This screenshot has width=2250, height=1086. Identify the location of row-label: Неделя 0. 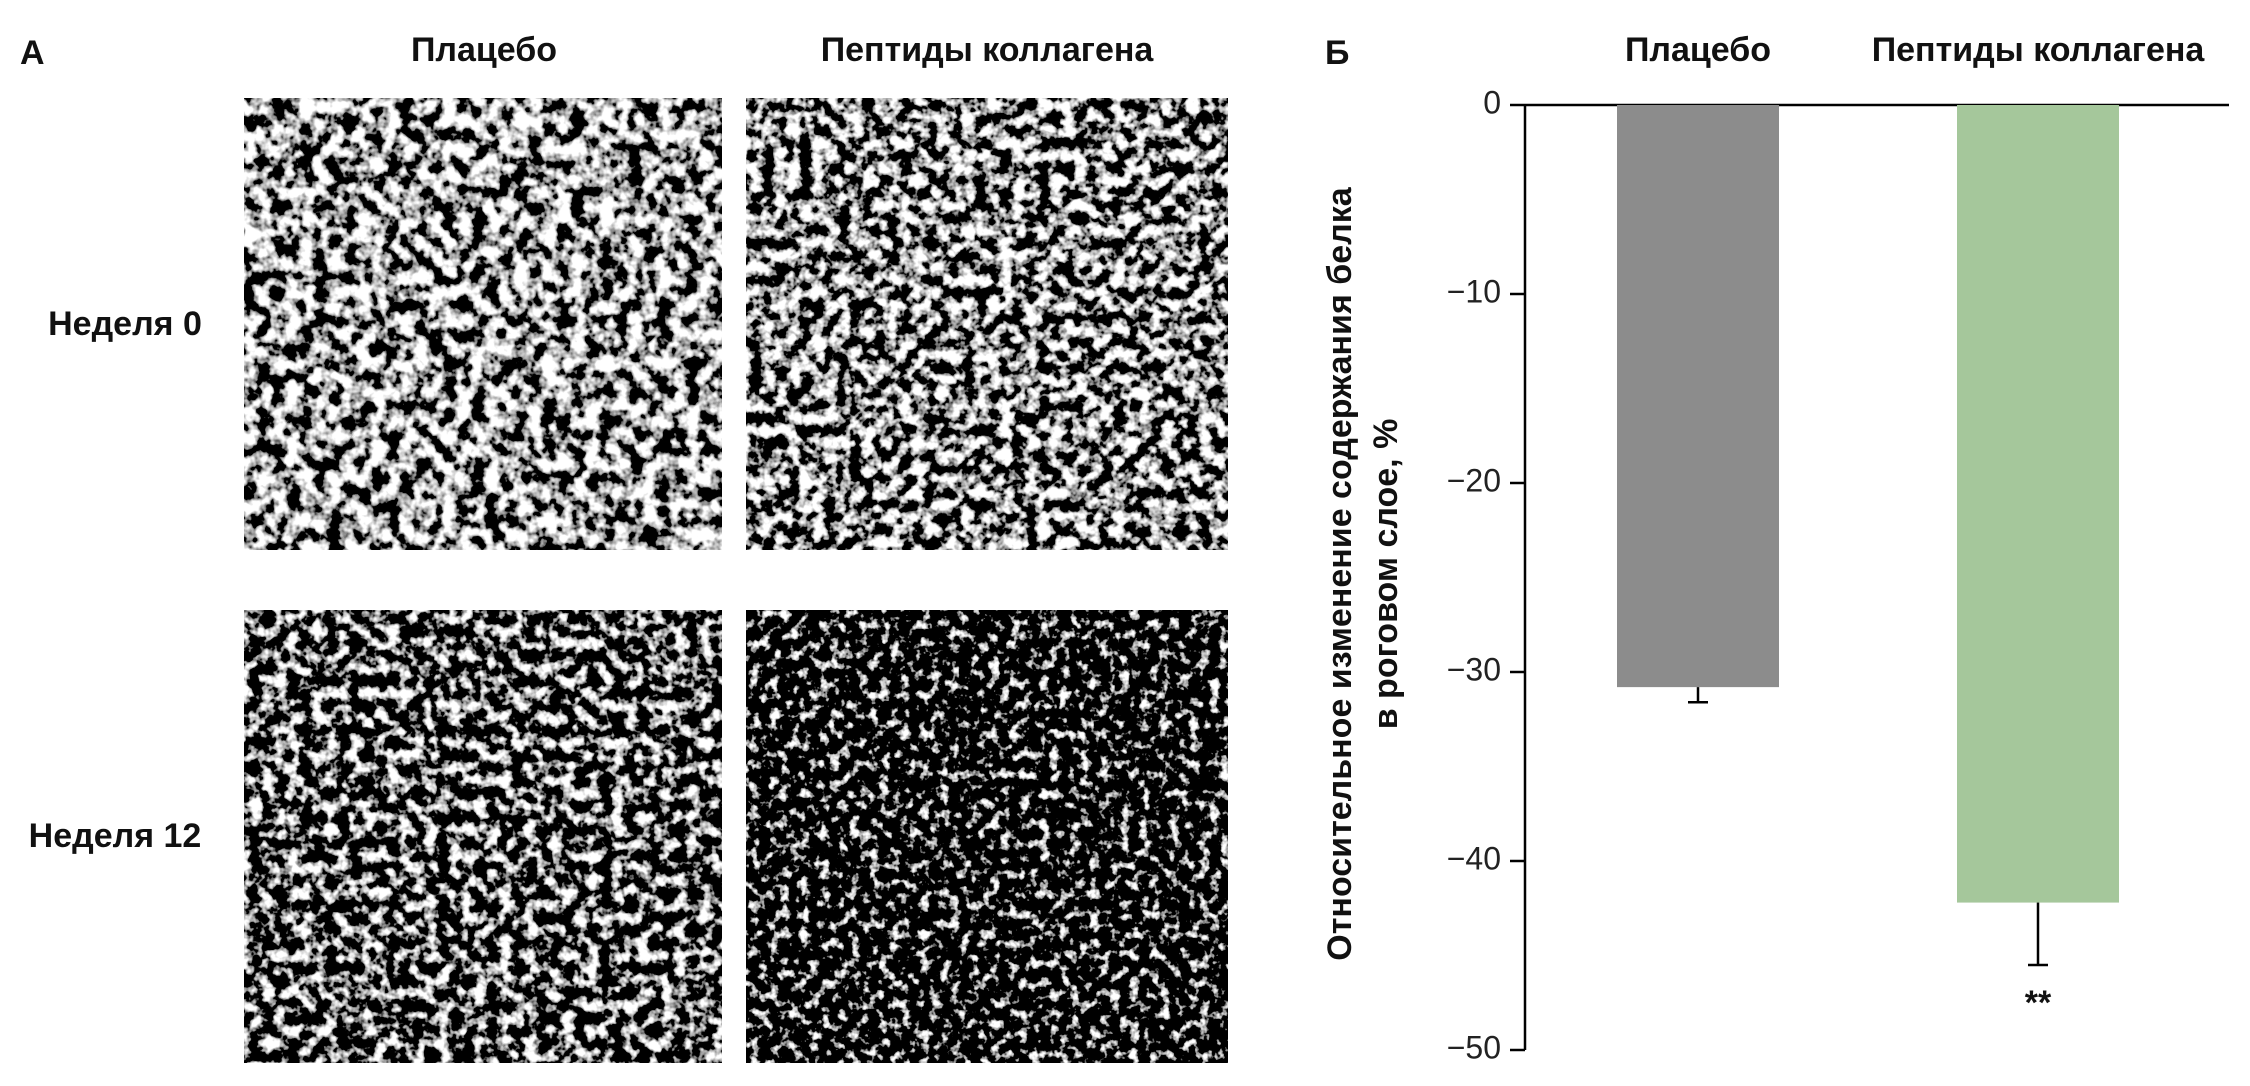
(125, 324).